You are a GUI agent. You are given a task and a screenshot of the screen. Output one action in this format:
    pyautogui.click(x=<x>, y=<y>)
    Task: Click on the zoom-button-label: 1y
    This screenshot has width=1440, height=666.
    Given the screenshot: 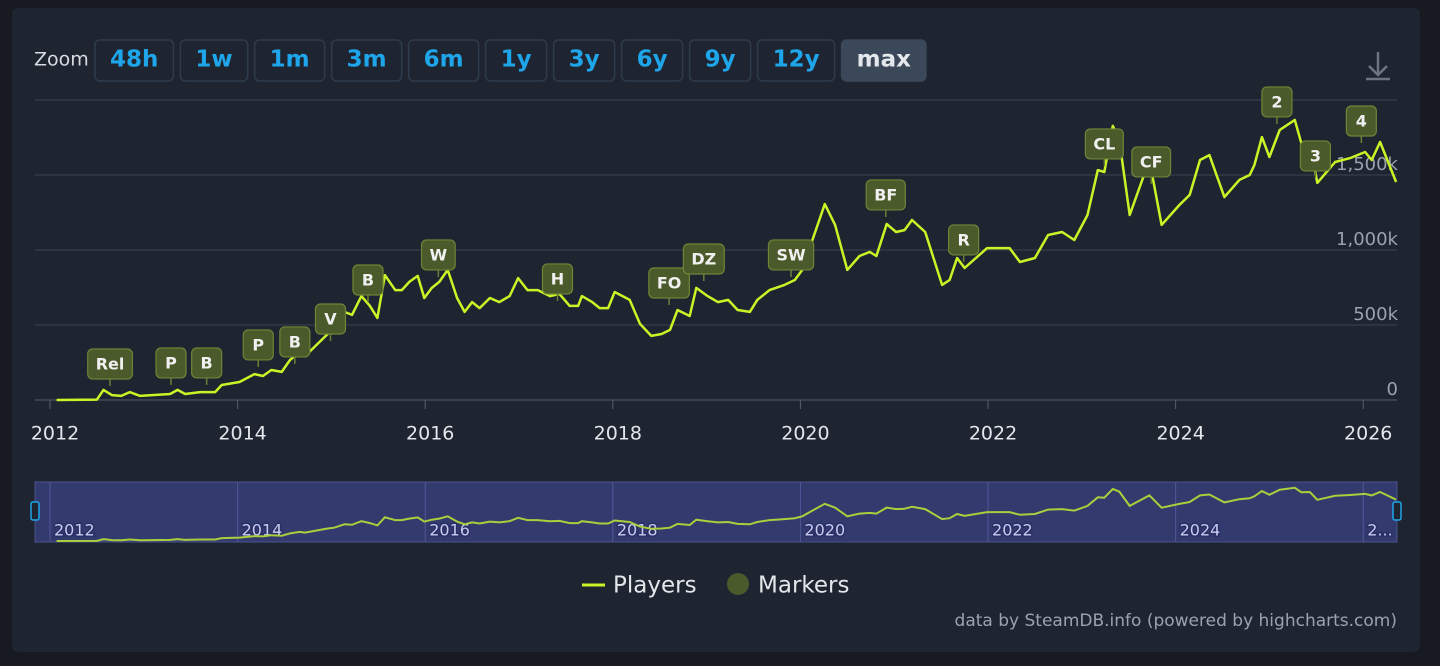 What is the action you would take?
    pyautogui.click(x=516, y=60)
    